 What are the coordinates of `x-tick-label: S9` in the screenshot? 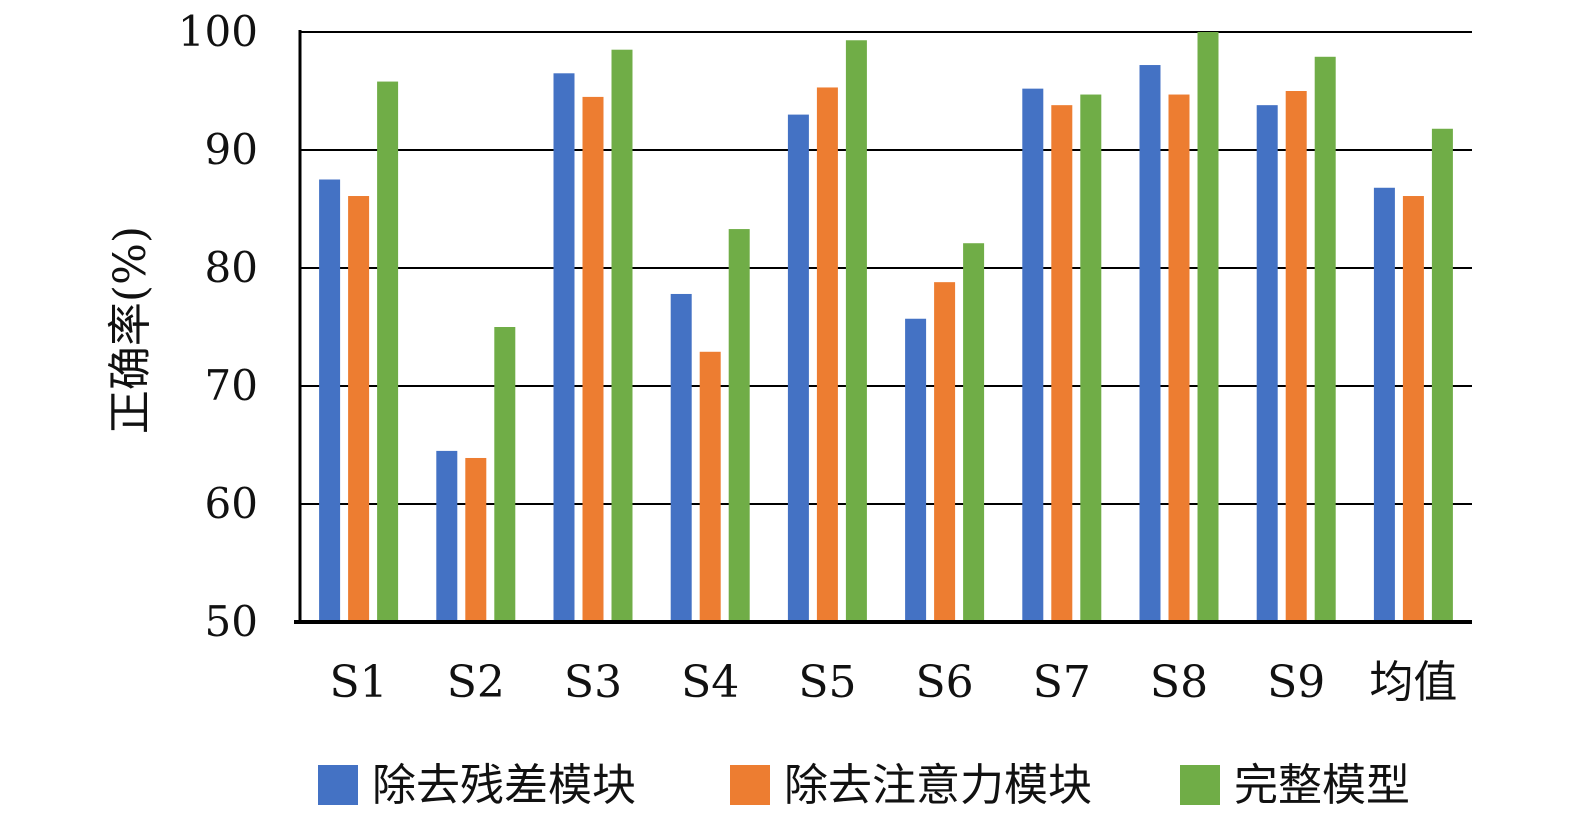 It's located at (1296, 682).